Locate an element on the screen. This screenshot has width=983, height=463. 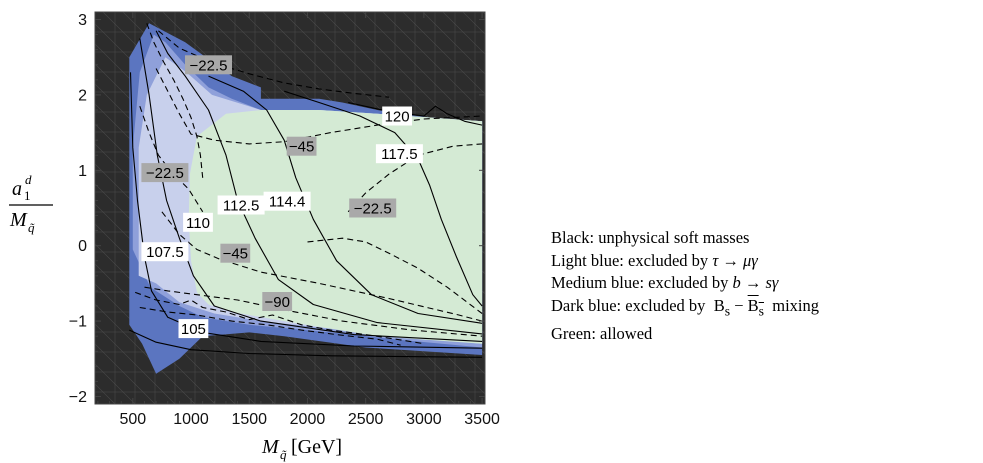
contour-label: 105 is located at coordinates (193, 329).